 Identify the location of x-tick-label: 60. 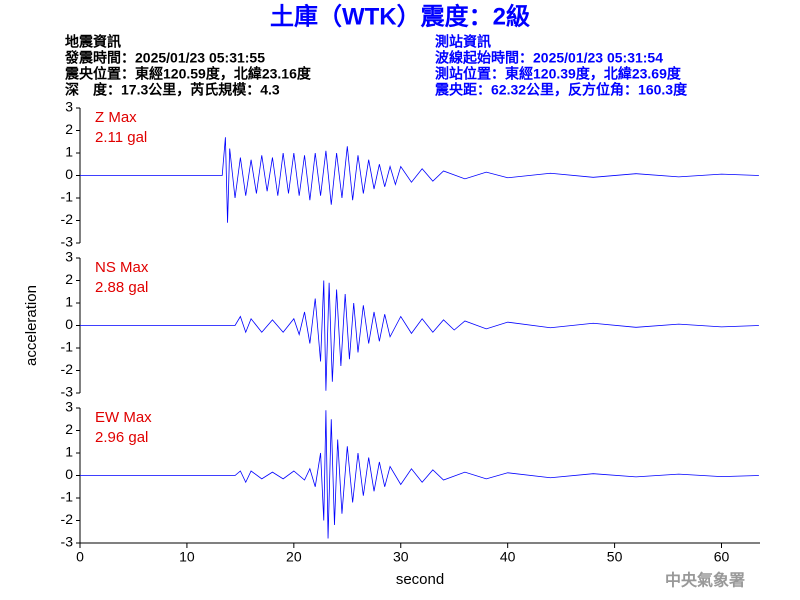
(722, 557).